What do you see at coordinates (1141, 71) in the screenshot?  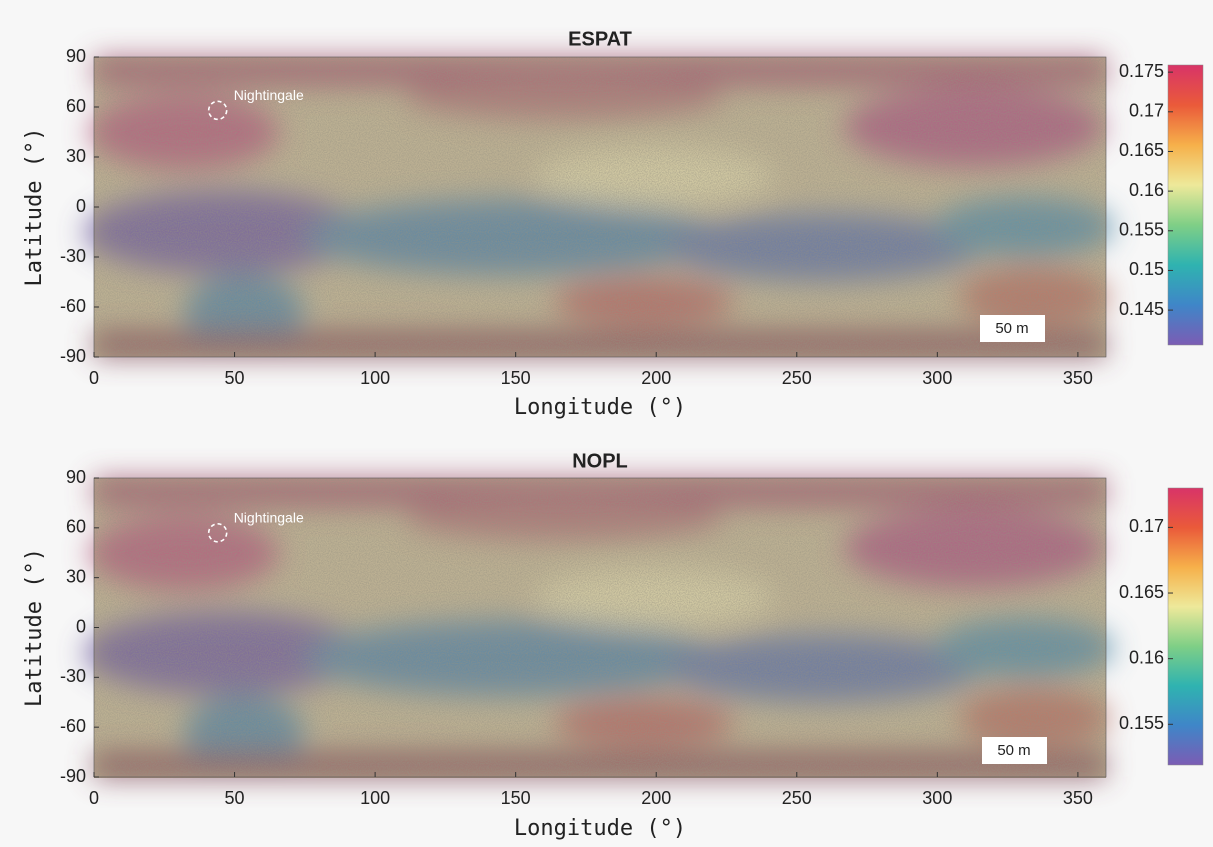 I see `colorbar-tick-label: 0.175` at bounding box center [1141, 71].